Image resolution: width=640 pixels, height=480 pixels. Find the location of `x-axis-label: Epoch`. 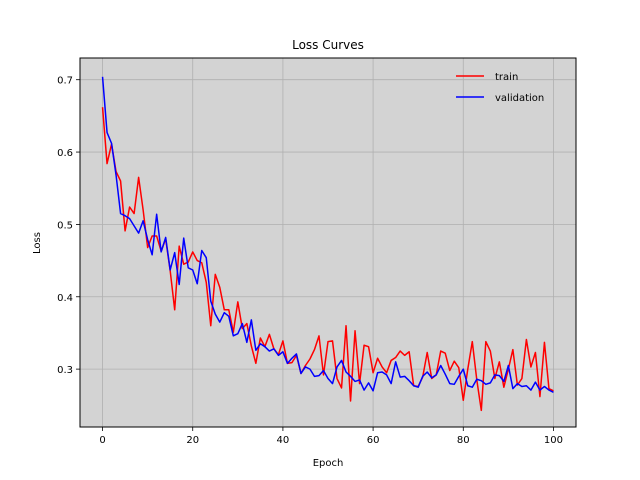

x-axis-label: Epoch is located at coordinates (328, 463).